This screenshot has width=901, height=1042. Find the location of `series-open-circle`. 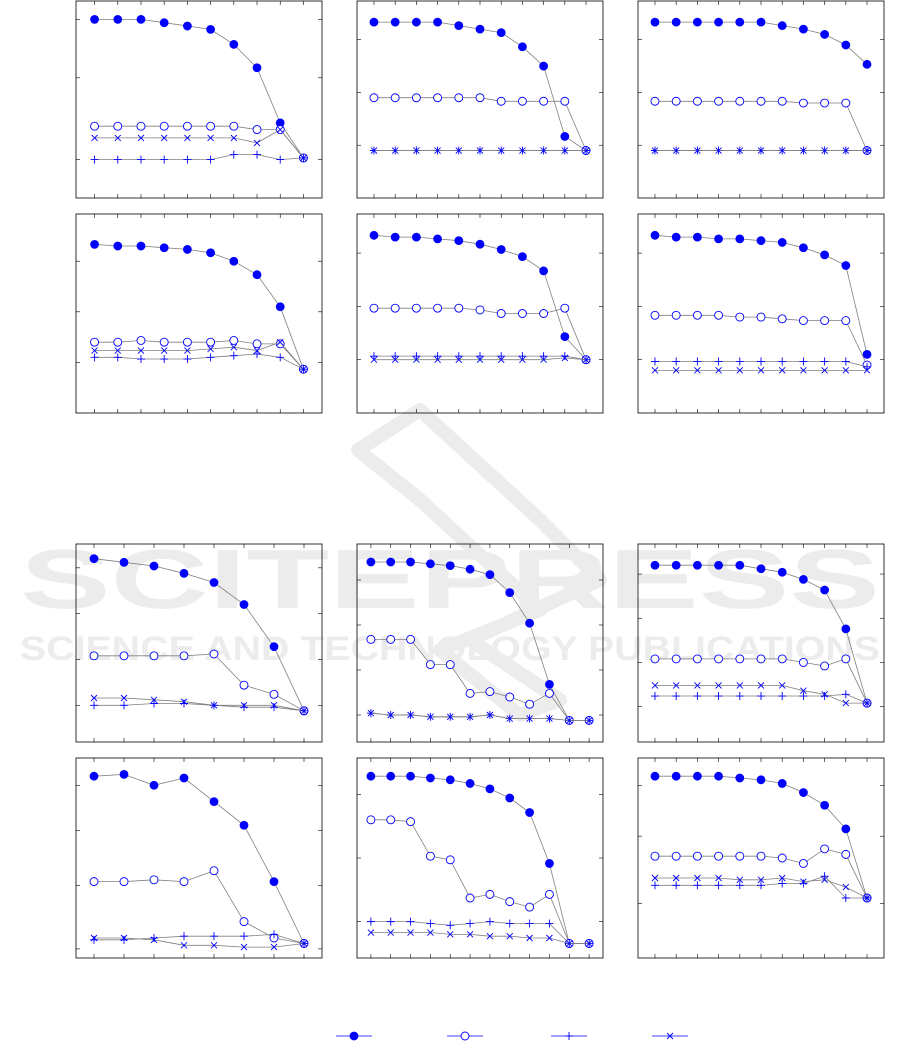

series-open-circle is located at coordinates (761, 340).